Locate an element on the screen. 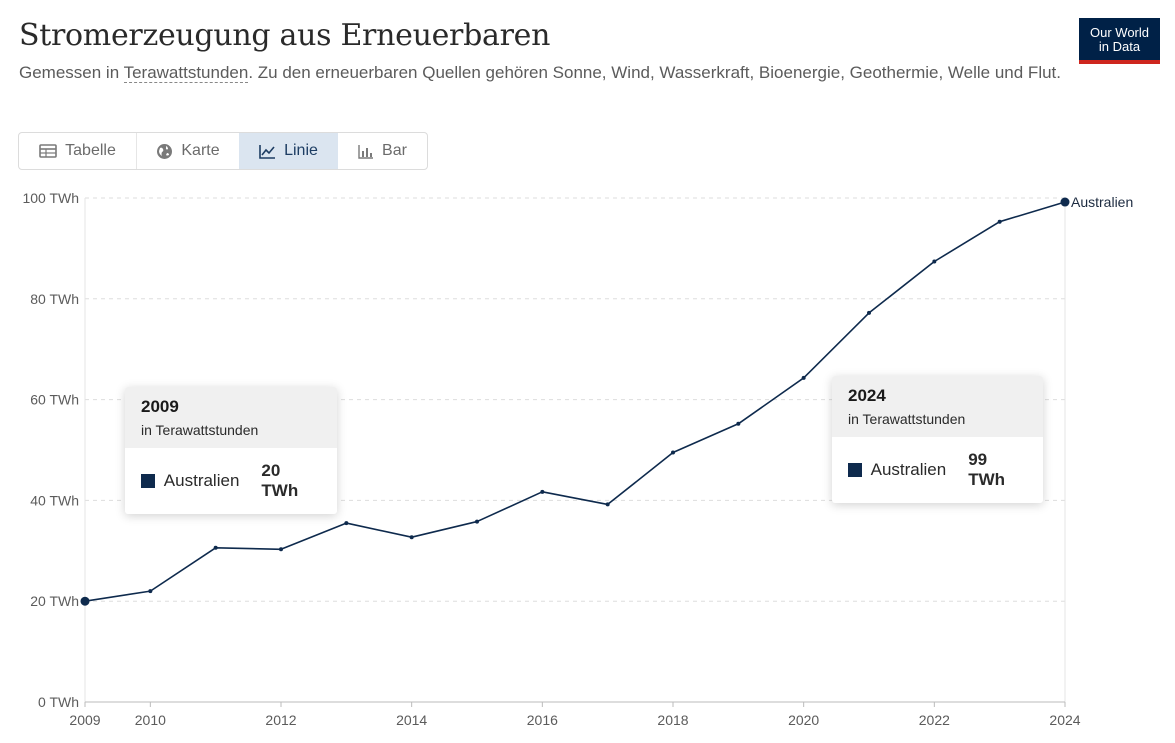 The image size is (1175, 743). chart-title: Stromerzeugung aus Erneuerbaren is located at coordinates (285, 35).